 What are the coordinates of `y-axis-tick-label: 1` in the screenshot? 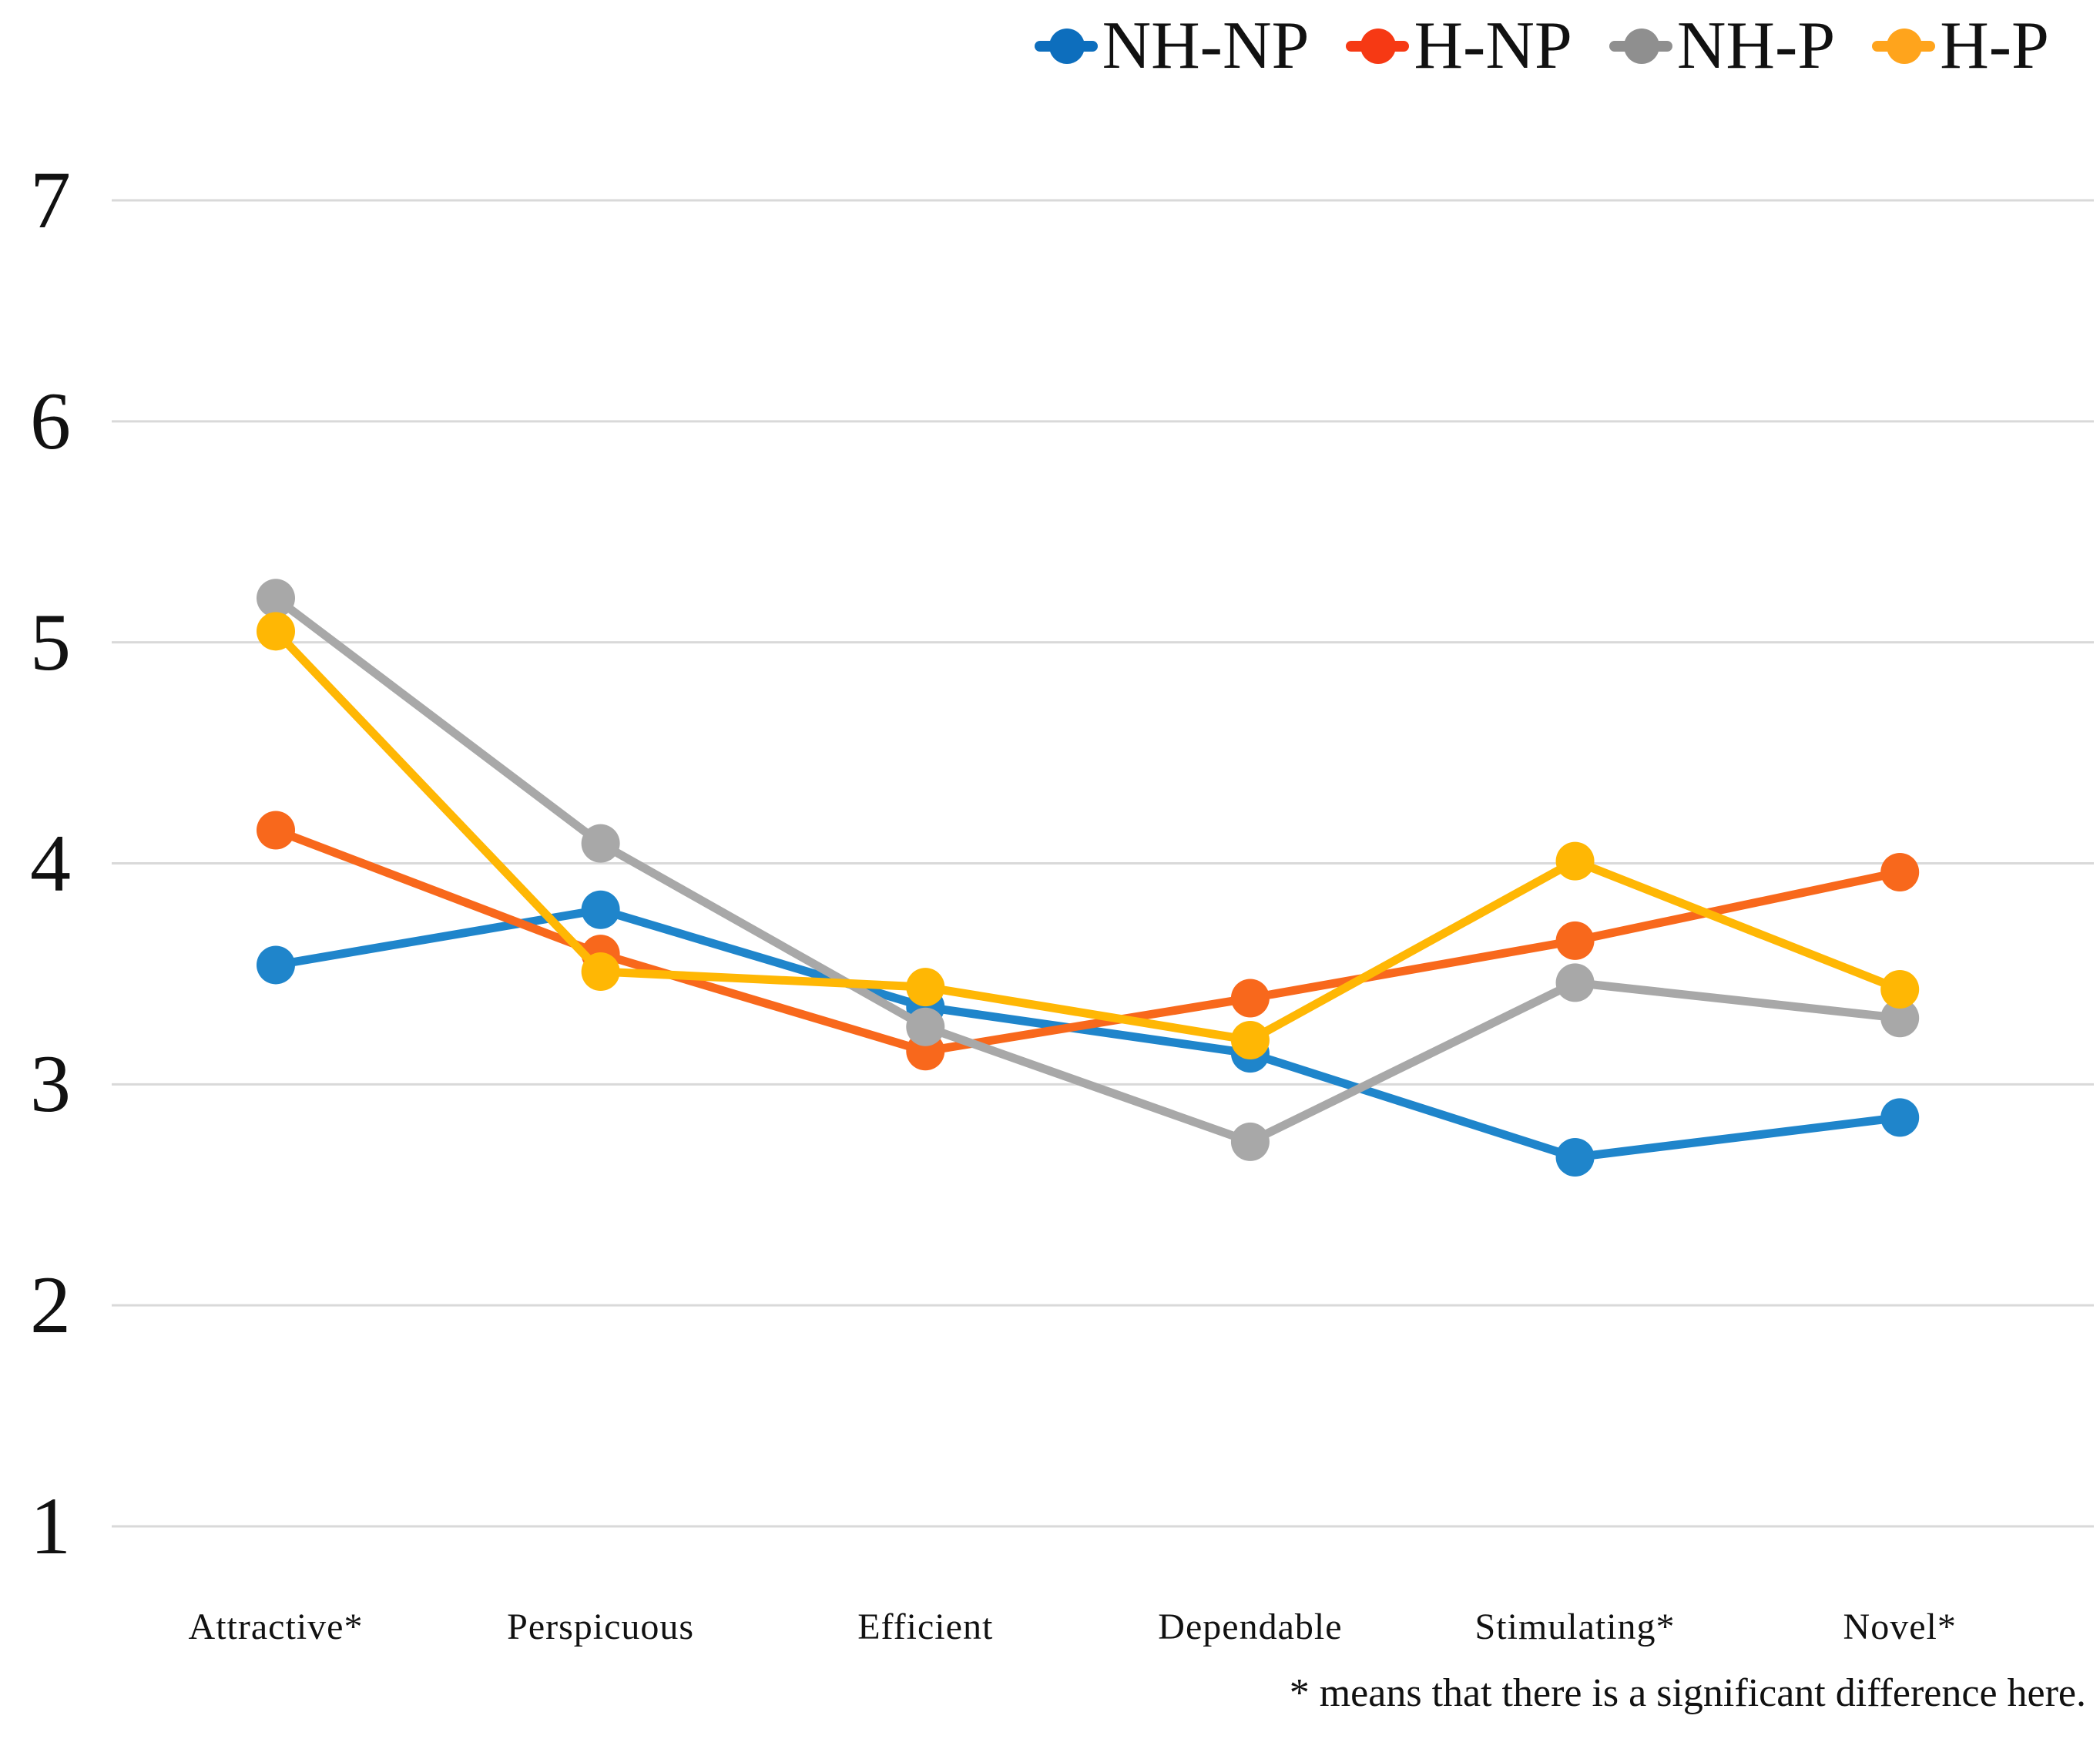 It's located at (51, 1526).